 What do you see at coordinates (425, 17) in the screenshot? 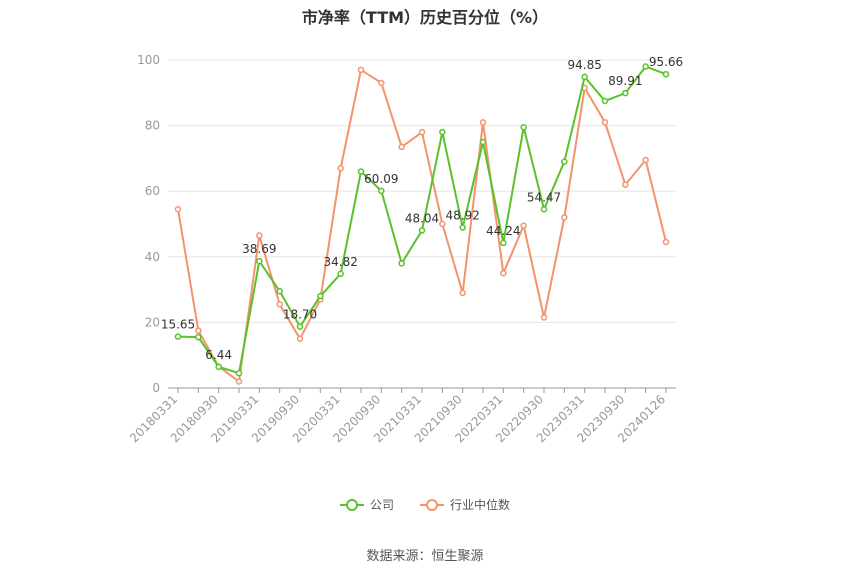
I see `chart-title: 市净率（TTM）历史百分位（%）` at bounding box center [425, 17].